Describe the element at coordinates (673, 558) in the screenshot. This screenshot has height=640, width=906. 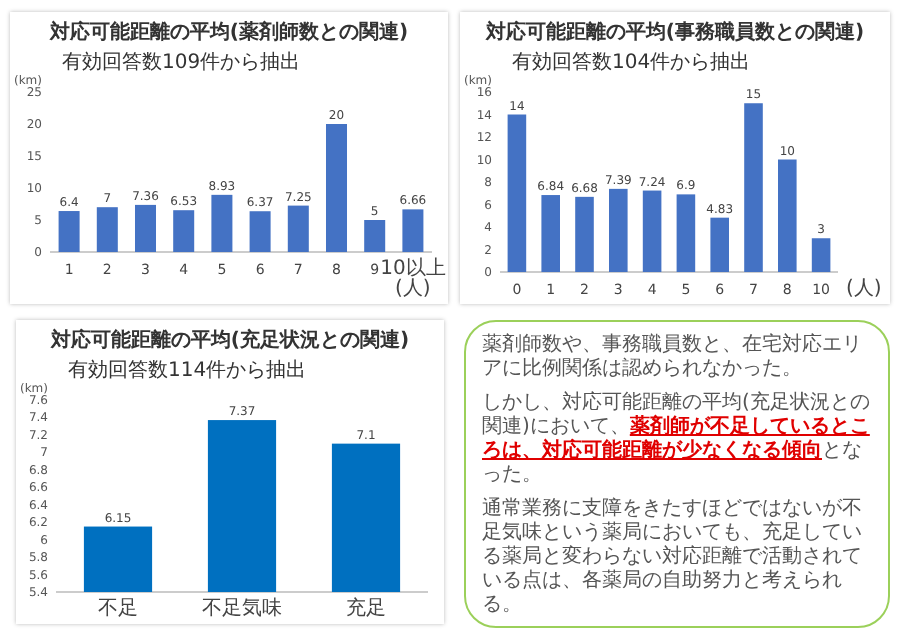
I see `text: 通常業務に支障をきたすほどではないが不足気味という薬局においても、充足している薬局と変わらない対応距離で活動されている点は、各薬局の自助努力と考えられる。` at that location.